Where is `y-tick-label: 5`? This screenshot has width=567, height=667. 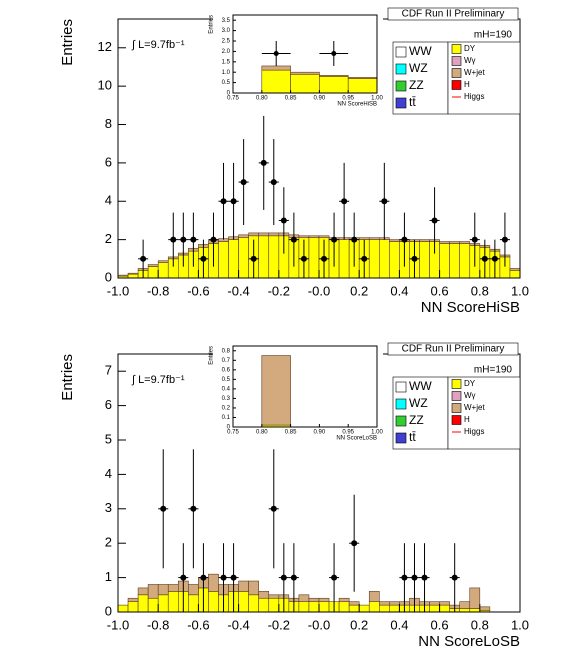
y-tick-label: 5 is located at coordinates (108, 438).